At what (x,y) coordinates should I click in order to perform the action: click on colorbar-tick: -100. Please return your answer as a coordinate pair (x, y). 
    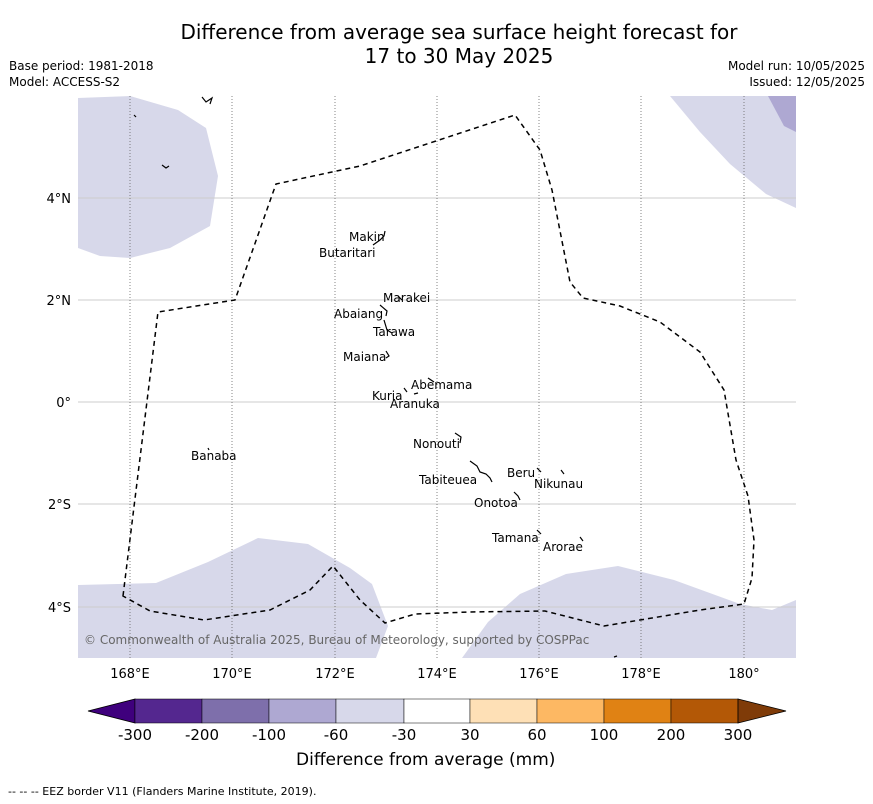
    Looking at the image, I should click on (269, 735).